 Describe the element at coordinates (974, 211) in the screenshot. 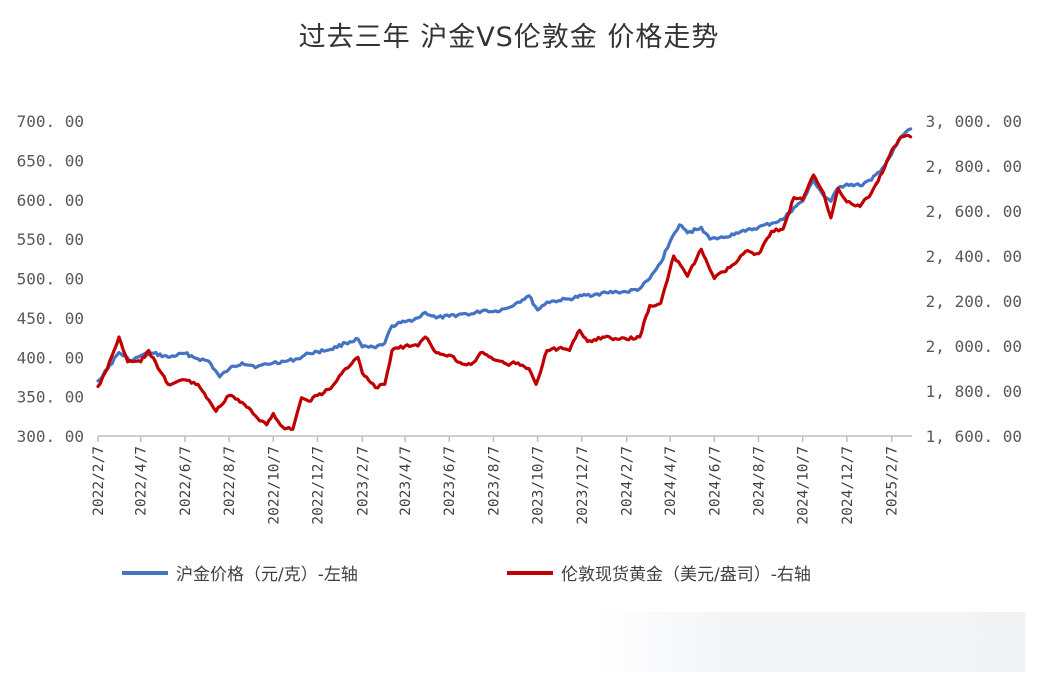

I see `right-tick-label: 2, 600. 00` at that location.